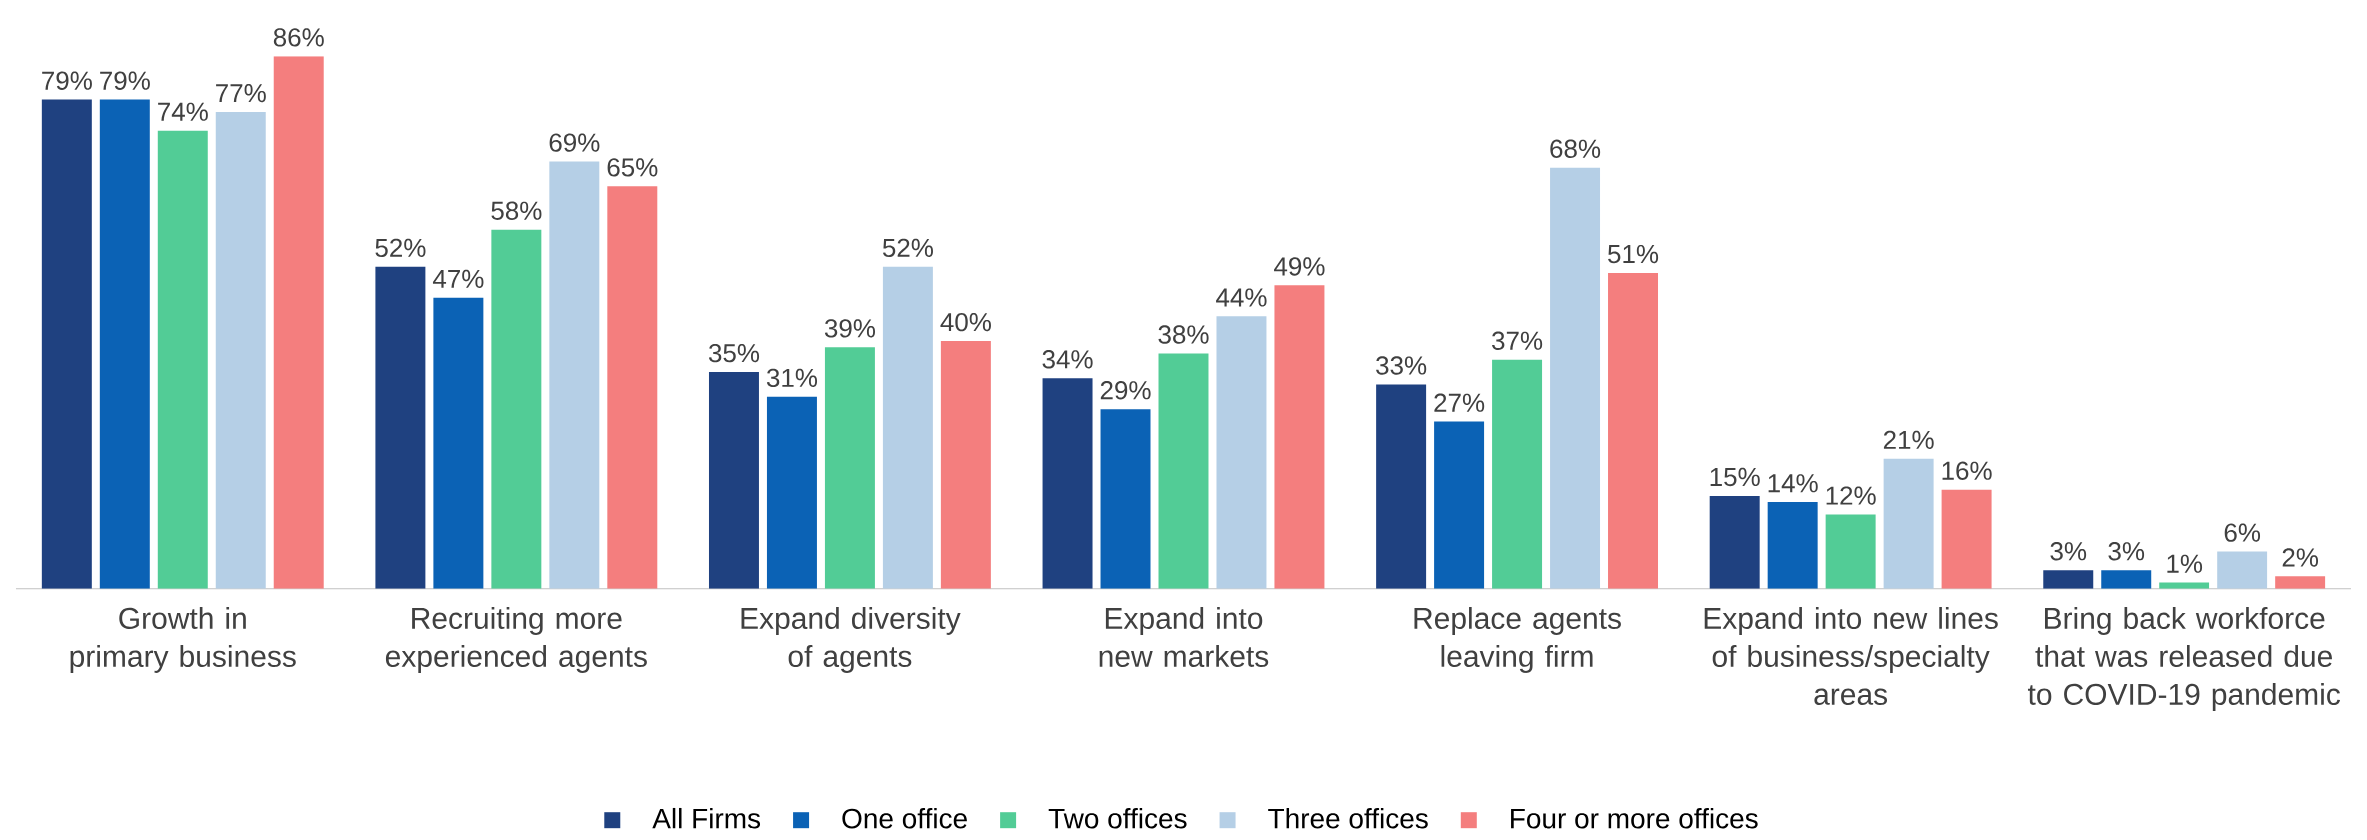 This screenshot has height=840, width=2367. I want to click on data-label: 27%, so click(1459, 402).